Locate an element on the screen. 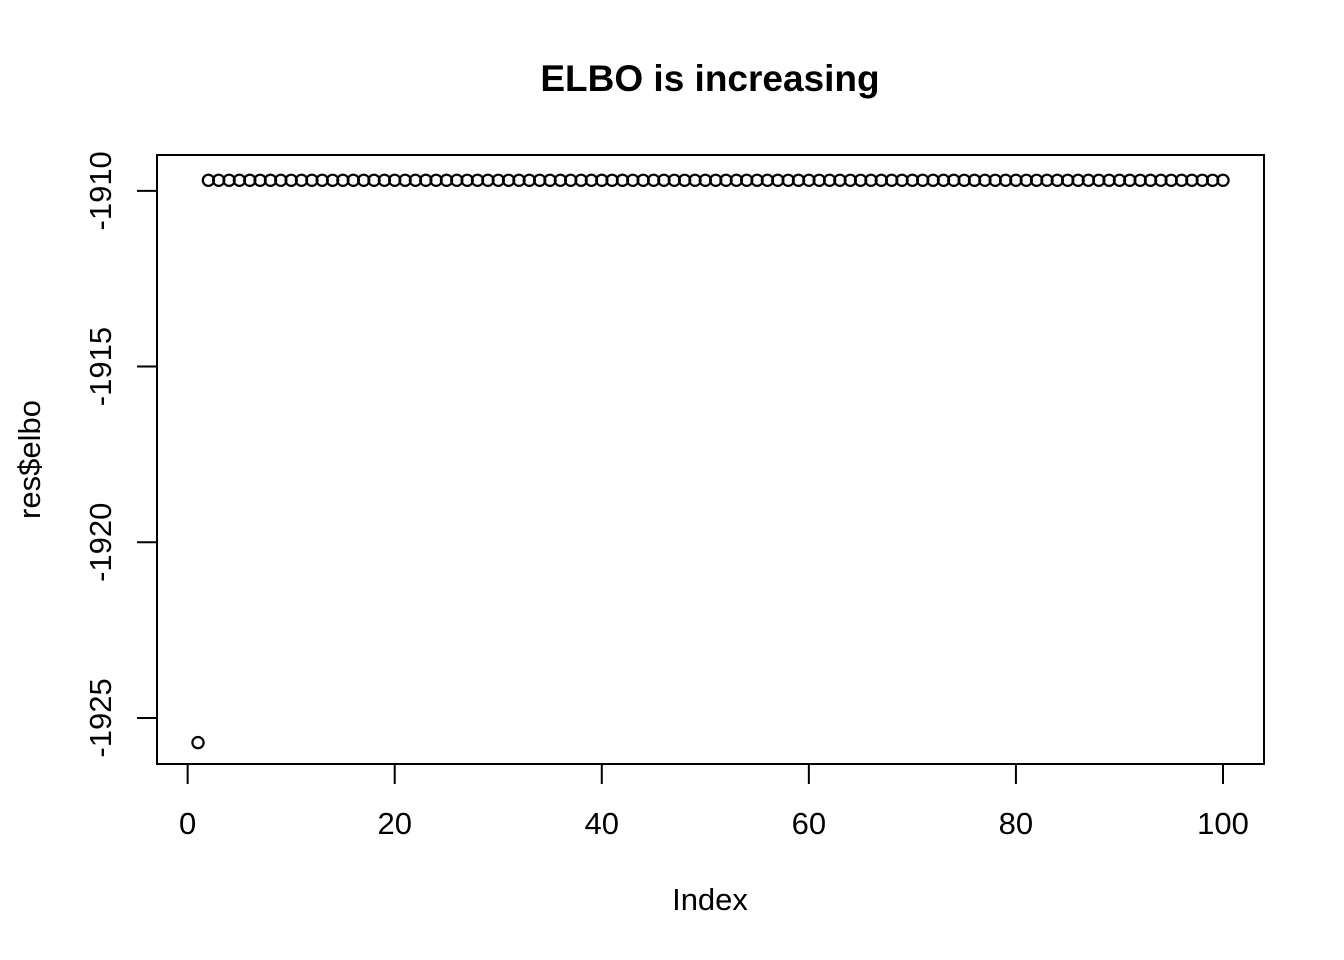  x-tick-label: 80 is located at coordinates (1016, 823).